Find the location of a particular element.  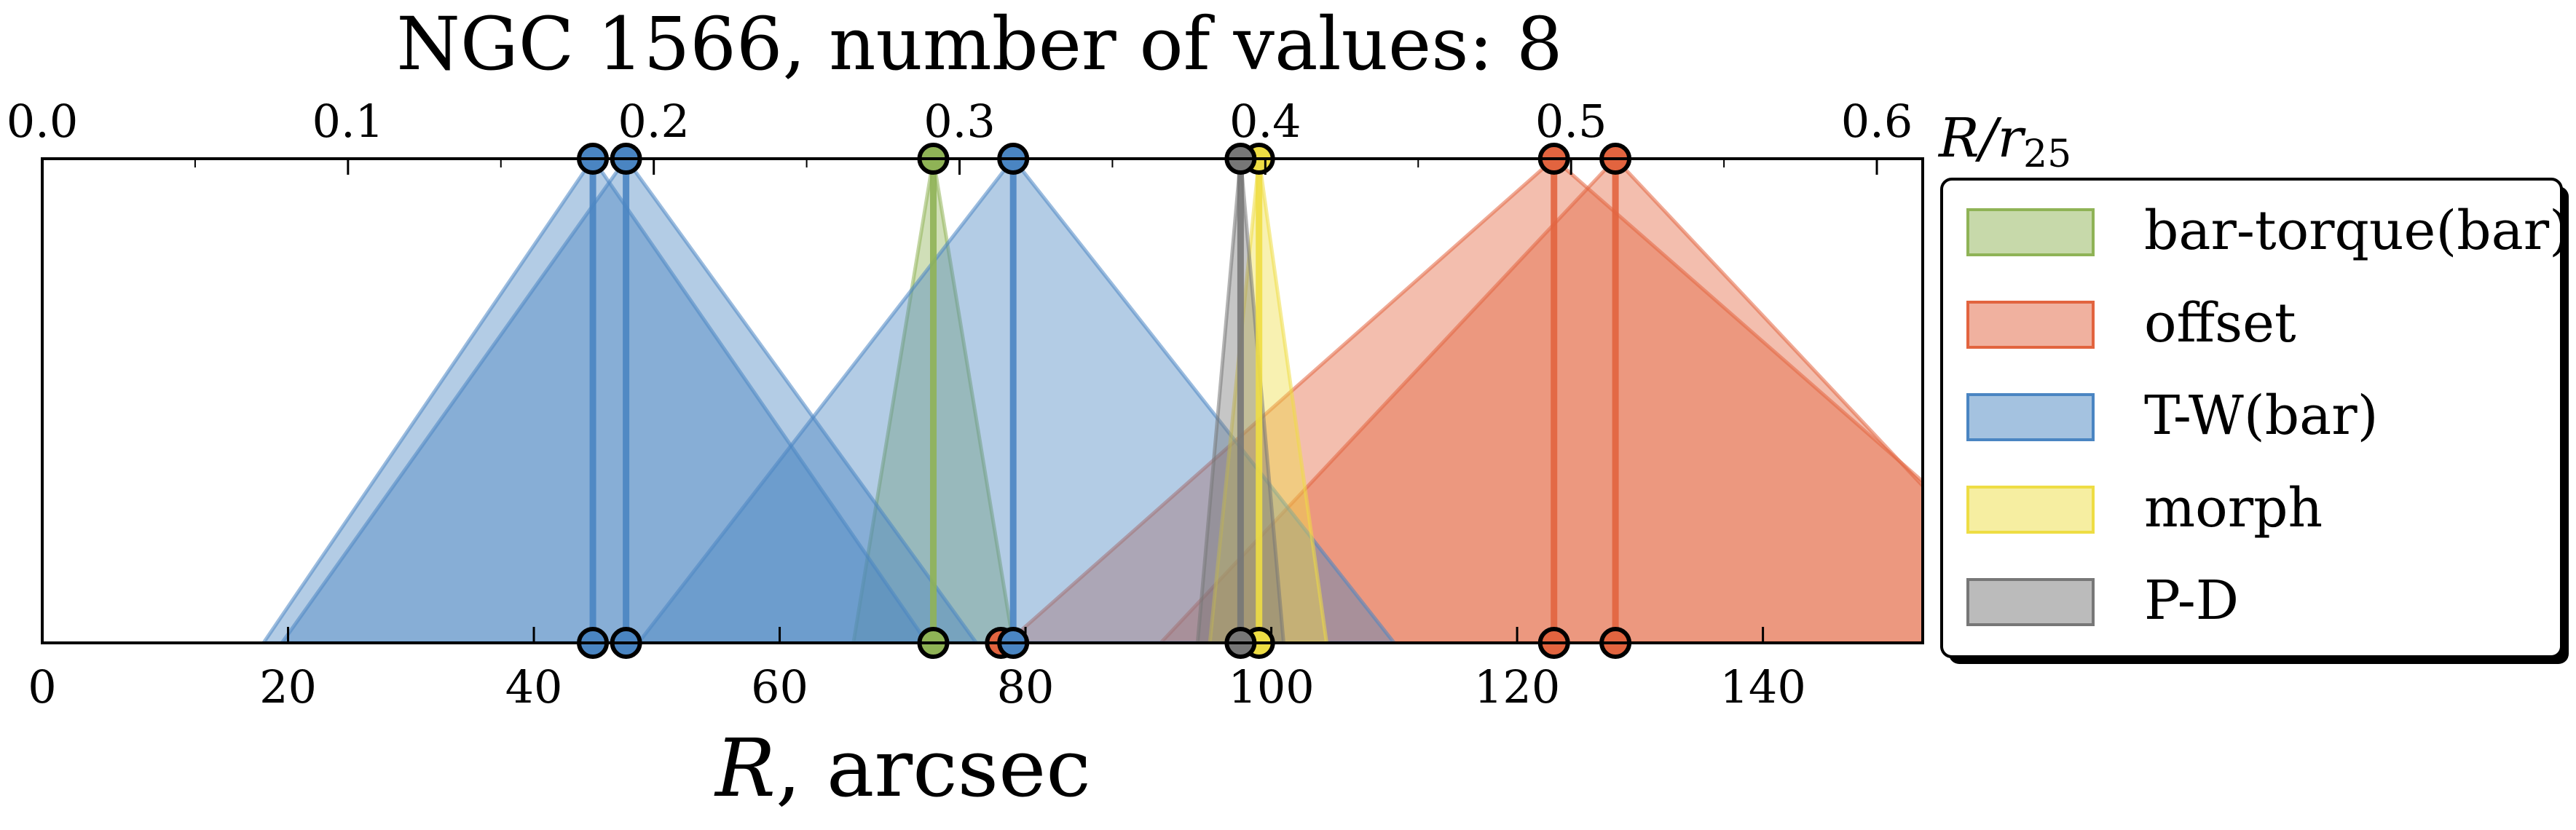

top-tick-label-0: 0.0 is located at coordinates (43, 122).